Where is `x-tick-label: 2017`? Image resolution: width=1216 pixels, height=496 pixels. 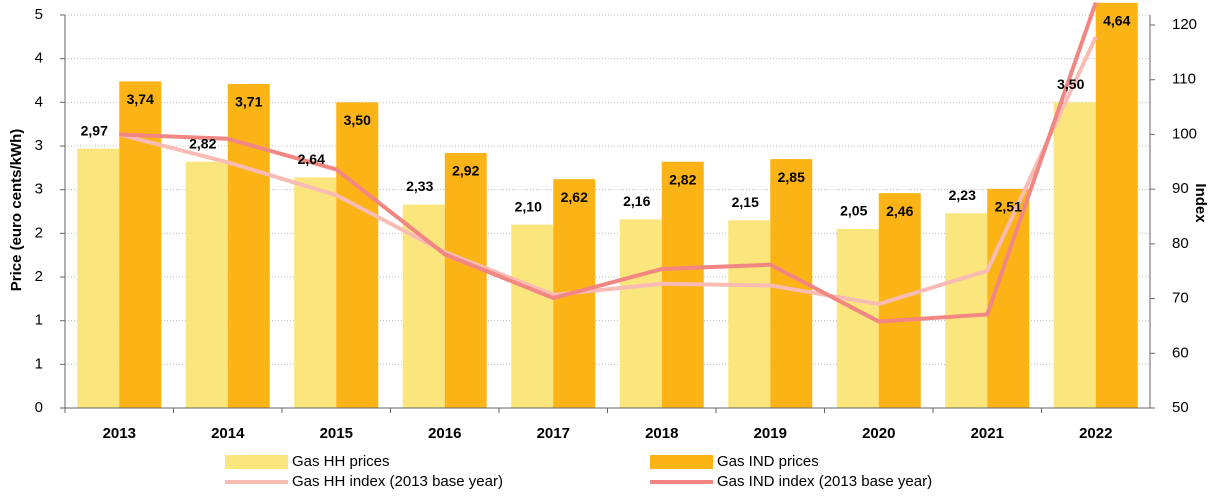
x-tick-label: 2017 is located at coordinates (553, 433).